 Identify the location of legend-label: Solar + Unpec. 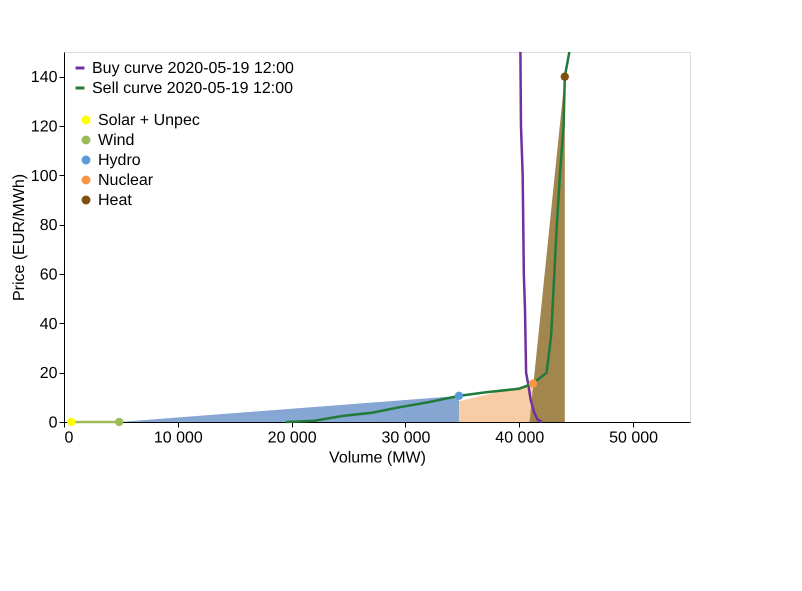
(149, 120).